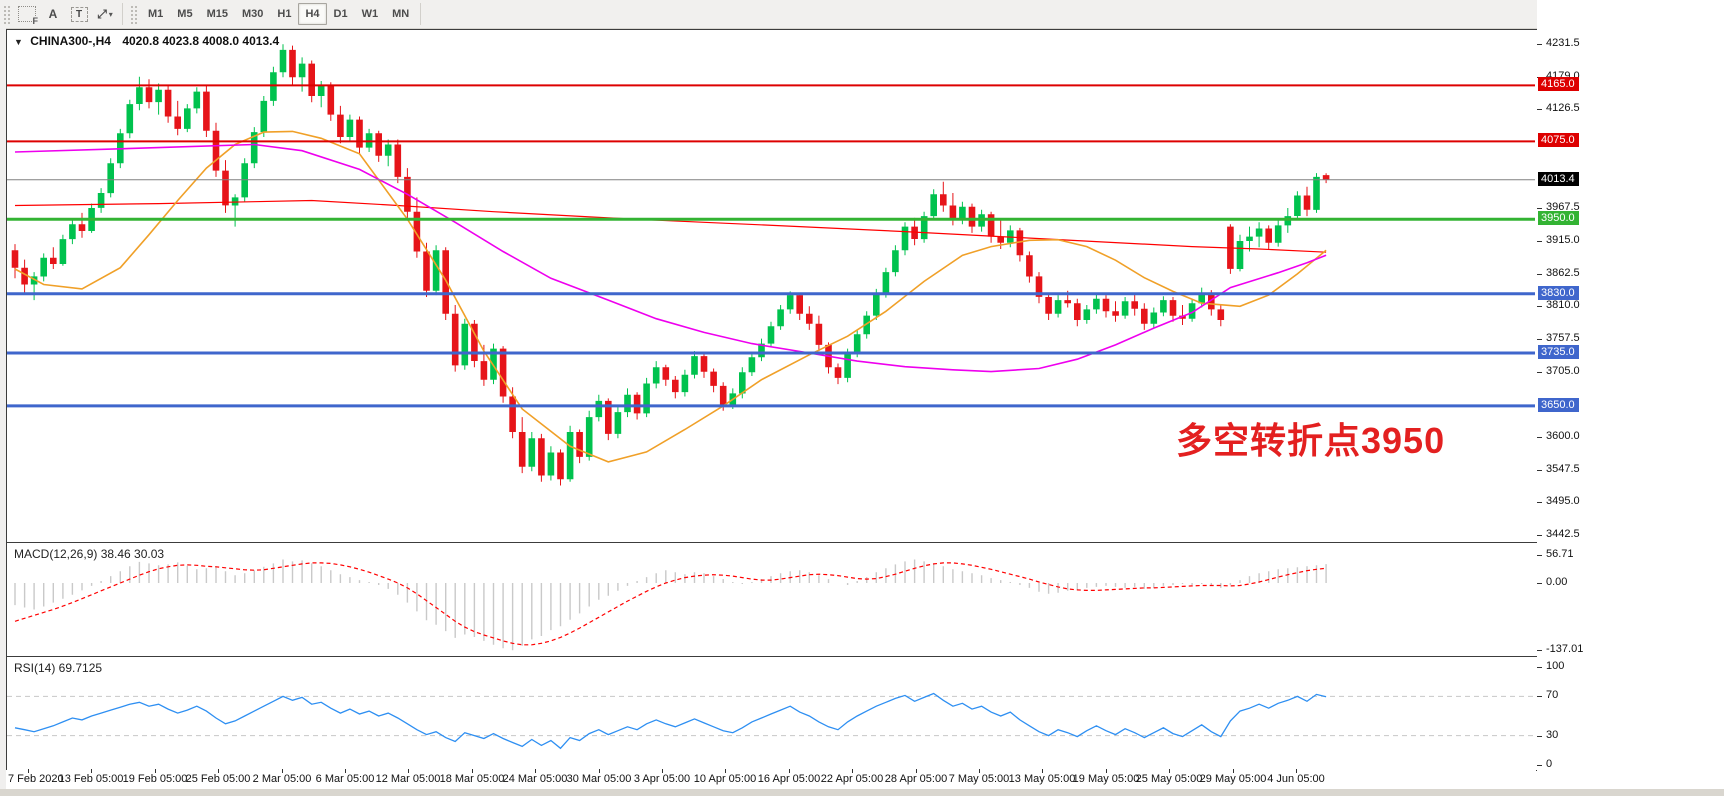  What do you see at coordinates (1560, 554) in the screenshot?
I see `macd-tick-56.71: 56.71` at bounding box center [1560, 554].